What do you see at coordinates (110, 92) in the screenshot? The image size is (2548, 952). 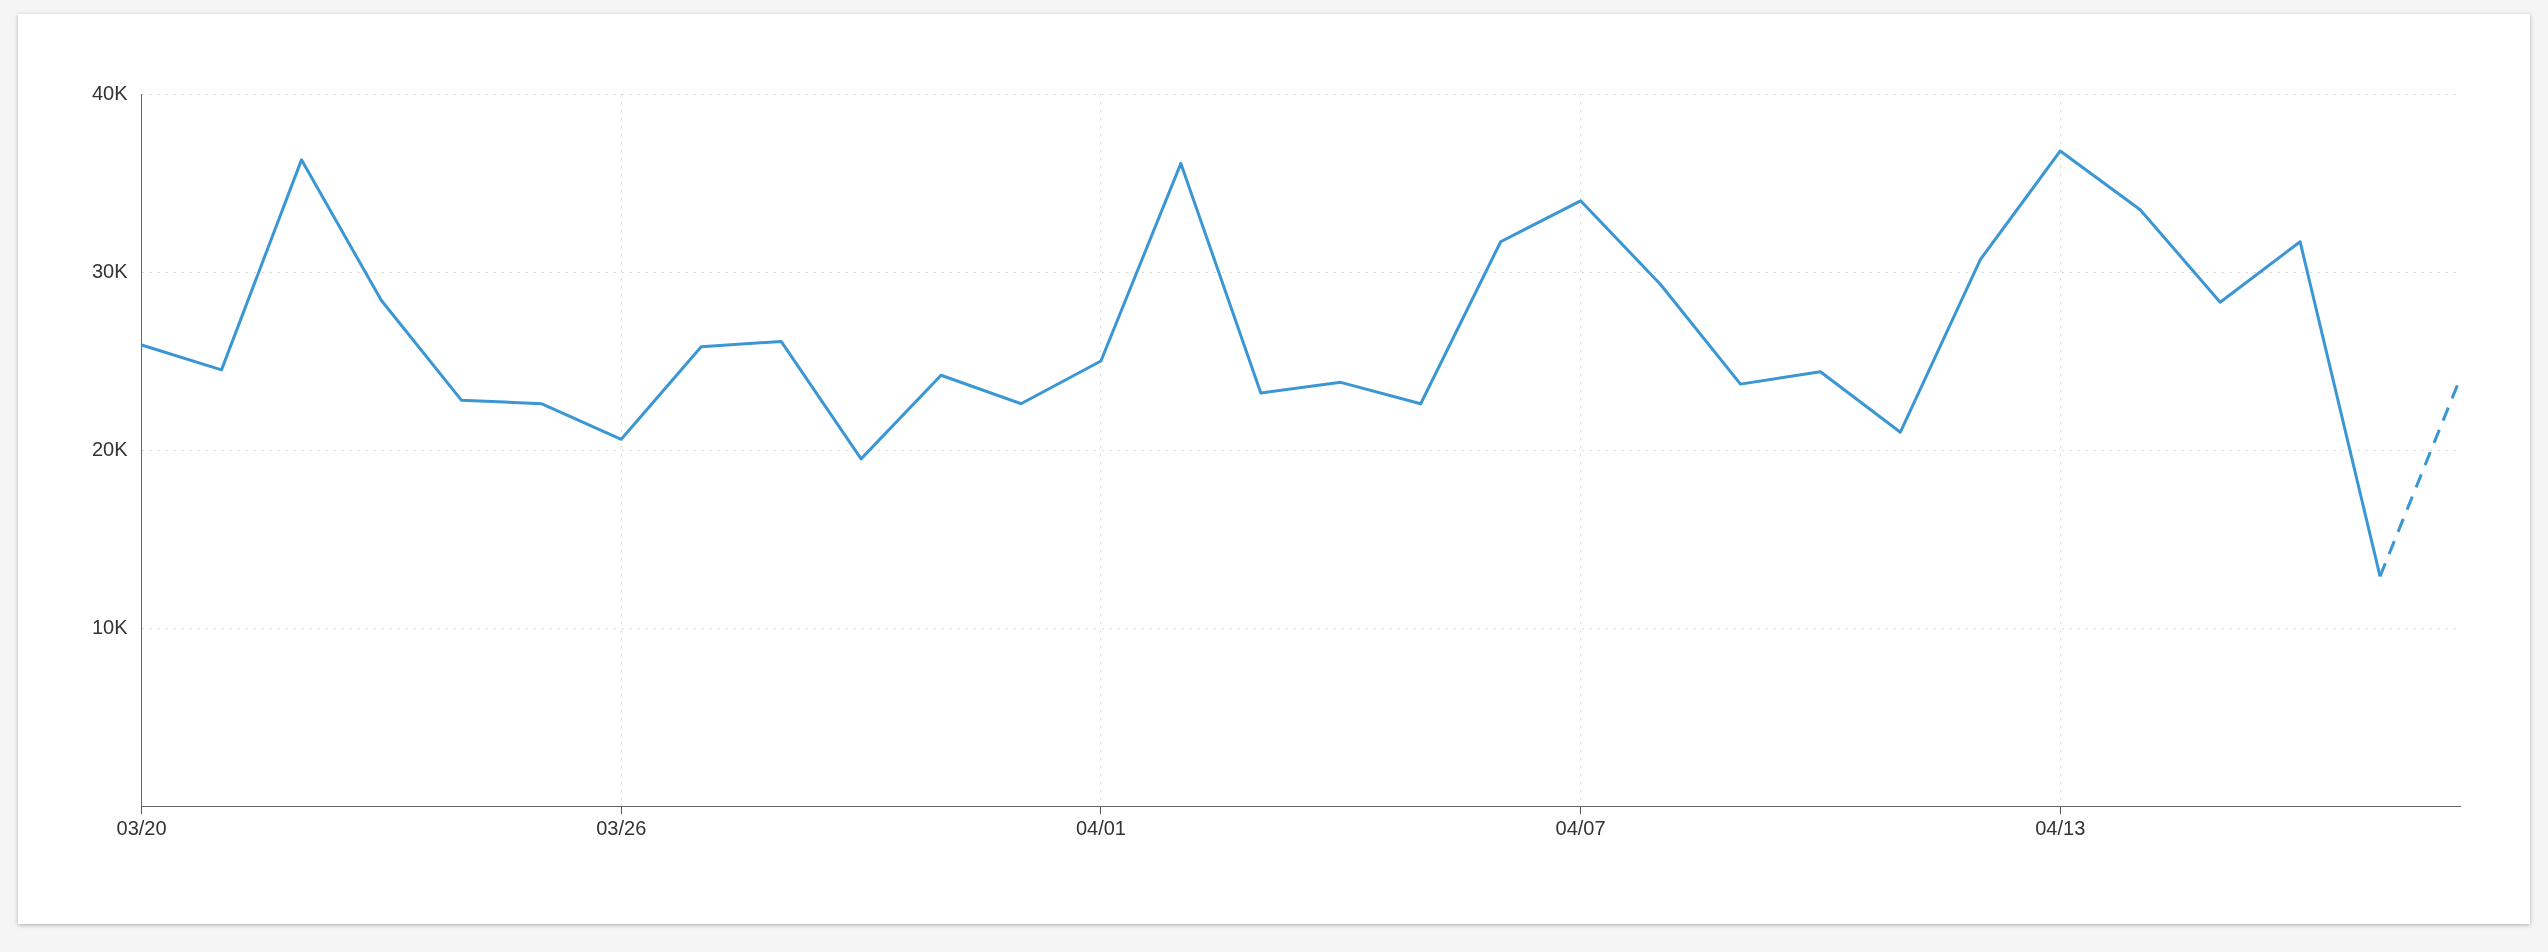 I see `y-tick-label: 40K` at bounding box center [110, 92].